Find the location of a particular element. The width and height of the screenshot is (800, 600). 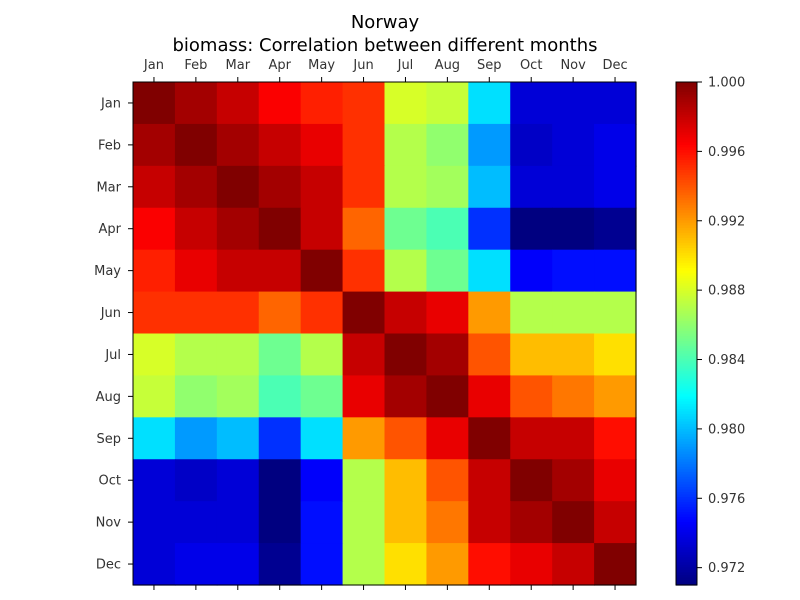

x-tick-label: Sep is located at coordinates (489, 65).